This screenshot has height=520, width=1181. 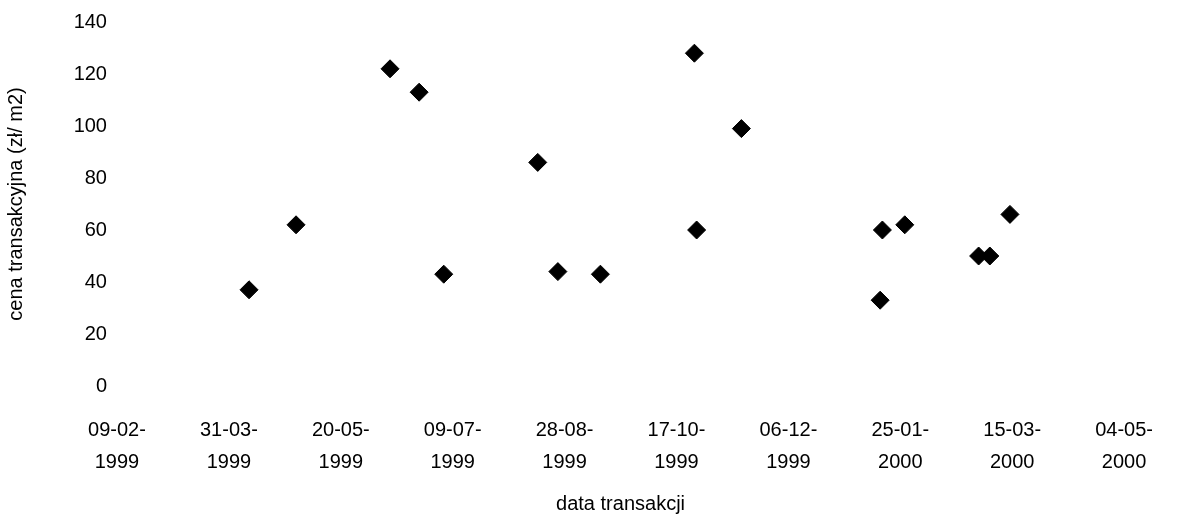 I want to click on y-tick-label: 140, so click(x=90, y=20).